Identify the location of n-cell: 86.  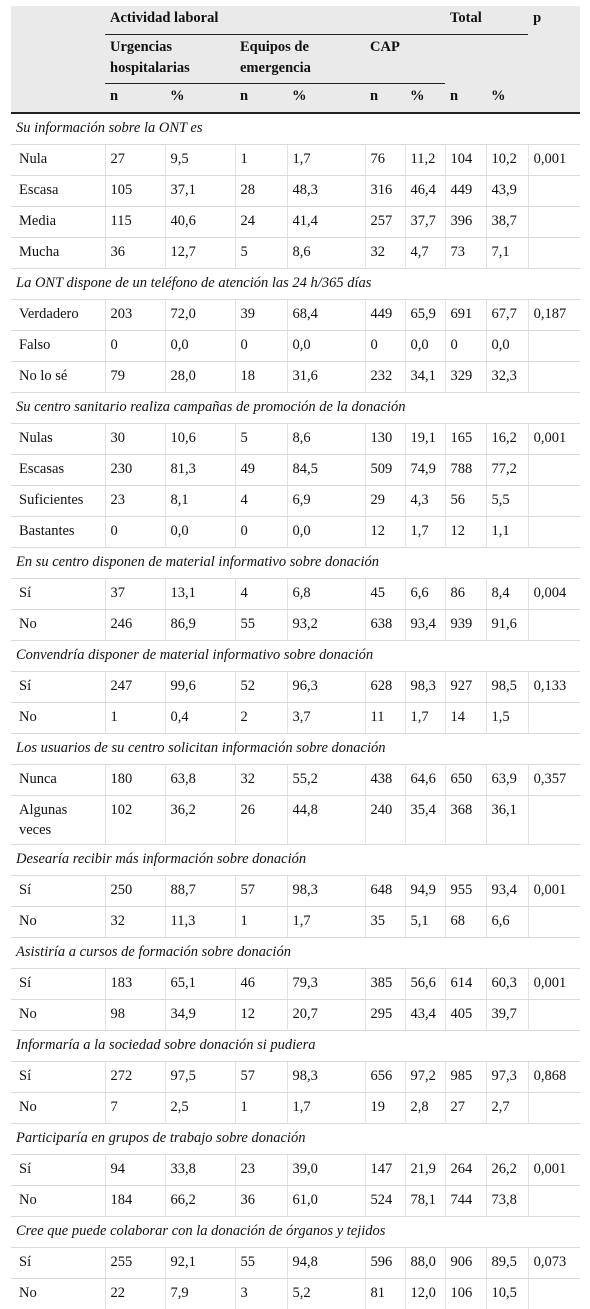
(465, 594).